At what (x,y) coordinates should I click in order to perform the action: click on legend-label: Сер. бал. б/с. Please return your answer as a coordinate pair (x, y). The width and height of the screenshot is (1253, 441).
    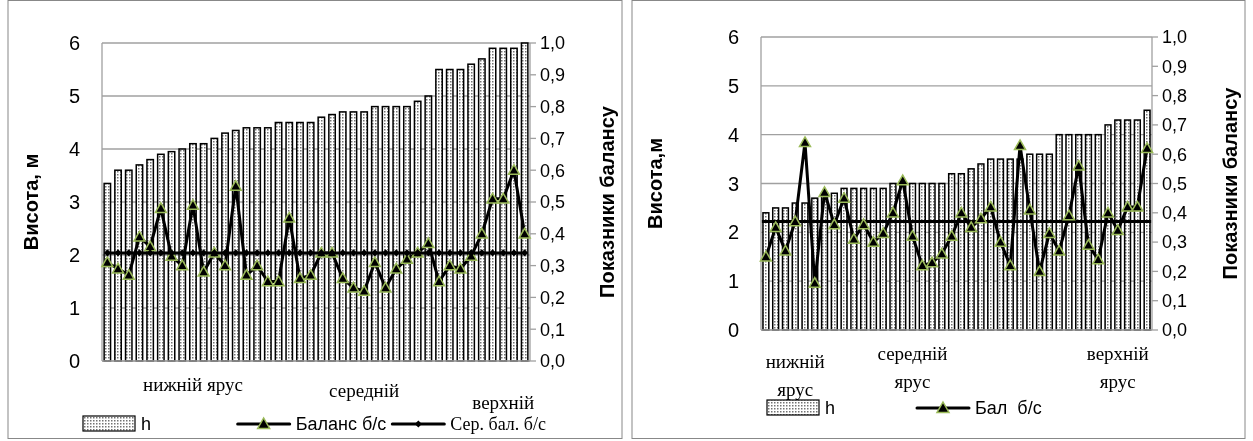
    Looking at the image, I should click on (498, 424).